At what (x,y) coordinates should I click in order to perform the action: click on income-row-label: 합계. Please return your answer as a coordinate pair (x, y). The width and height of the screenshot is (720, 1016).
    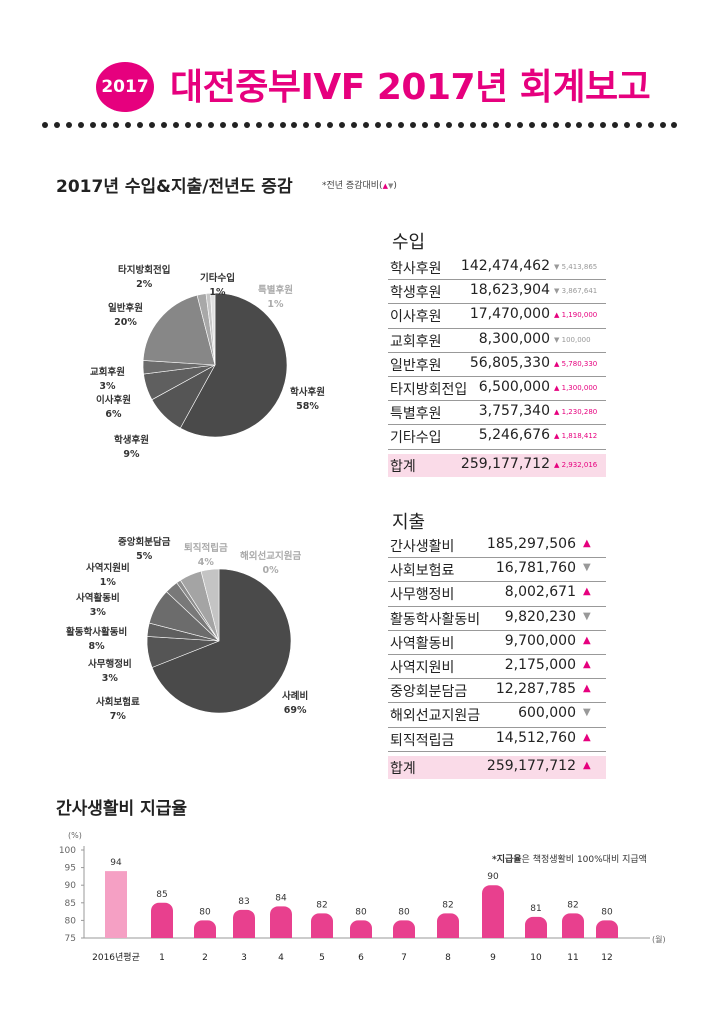
    Looking at the image, I should click on (403, 466).